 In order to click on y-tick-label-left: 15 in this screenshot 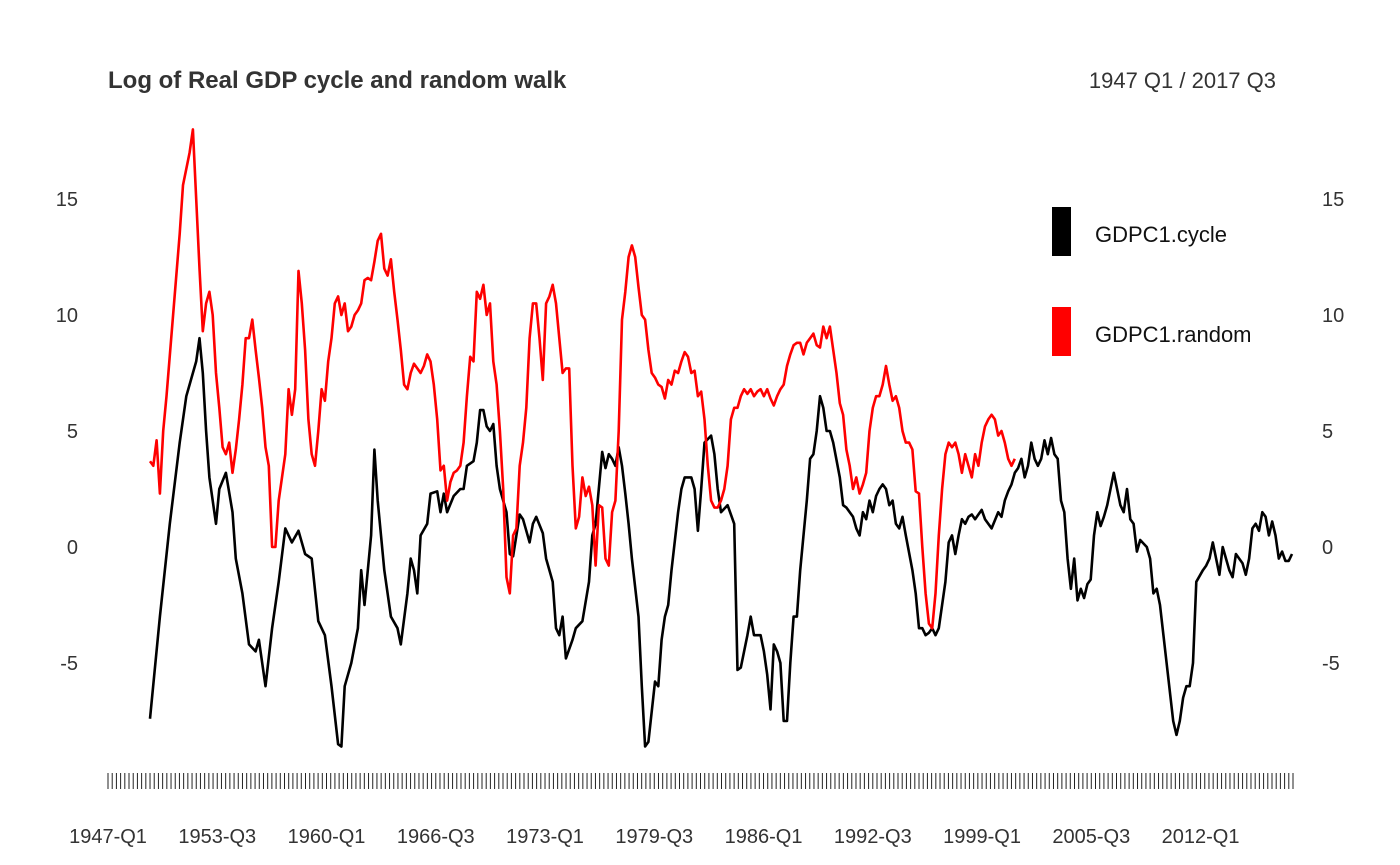, I will do `click(67, 200)`.